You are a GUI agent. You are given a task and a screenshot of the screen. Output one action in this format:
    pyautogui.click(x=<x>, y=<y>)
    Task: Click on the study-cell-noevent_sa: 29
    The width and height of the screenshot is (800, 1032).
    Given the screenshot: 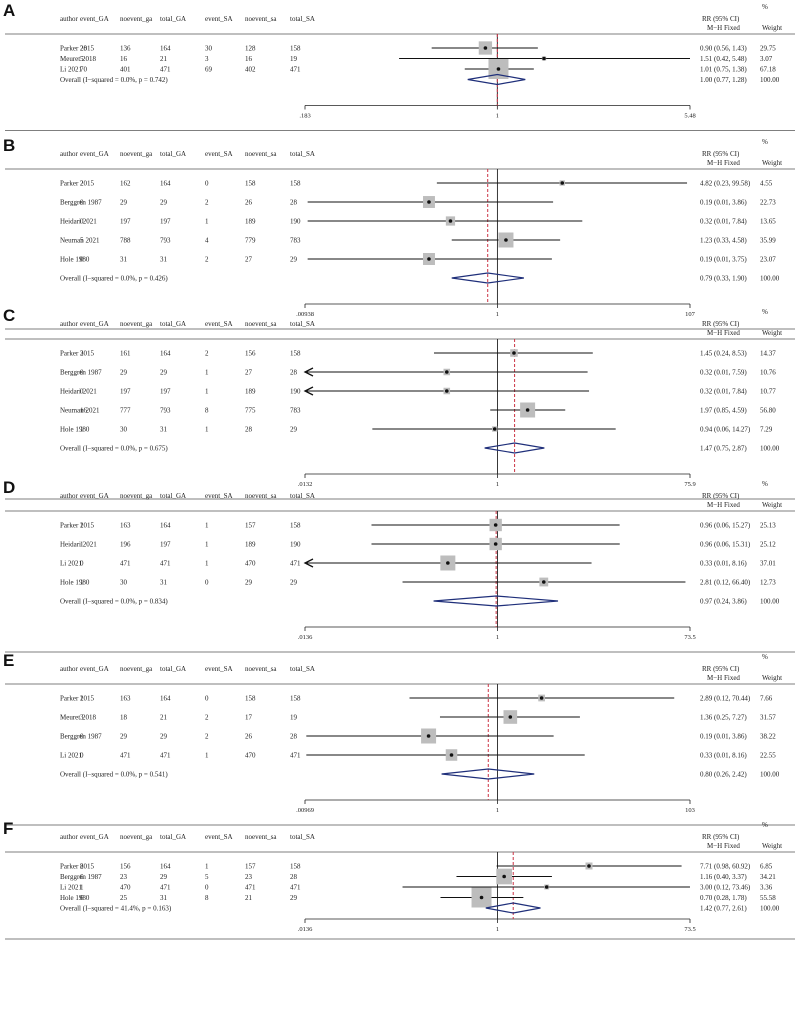 What is the action you would take?
    pyautogui.click(x=249, y=583)
    